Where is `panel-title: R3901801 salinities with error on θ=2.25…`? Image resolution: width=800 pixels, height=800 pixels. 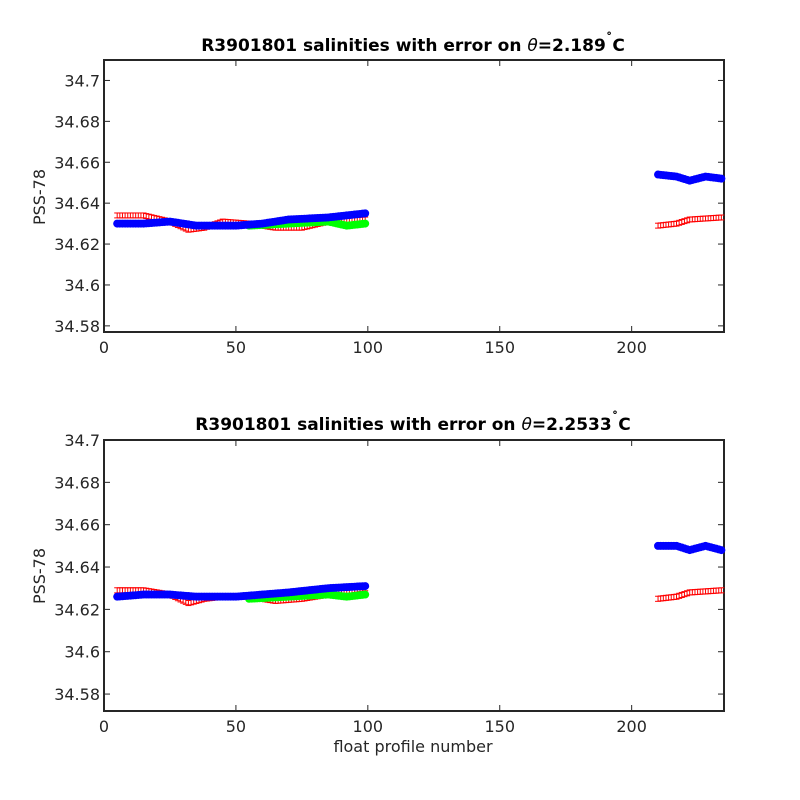 panel-title: R3901801 salinities with error on θ=2.25… is located at coordinates (412, 422).